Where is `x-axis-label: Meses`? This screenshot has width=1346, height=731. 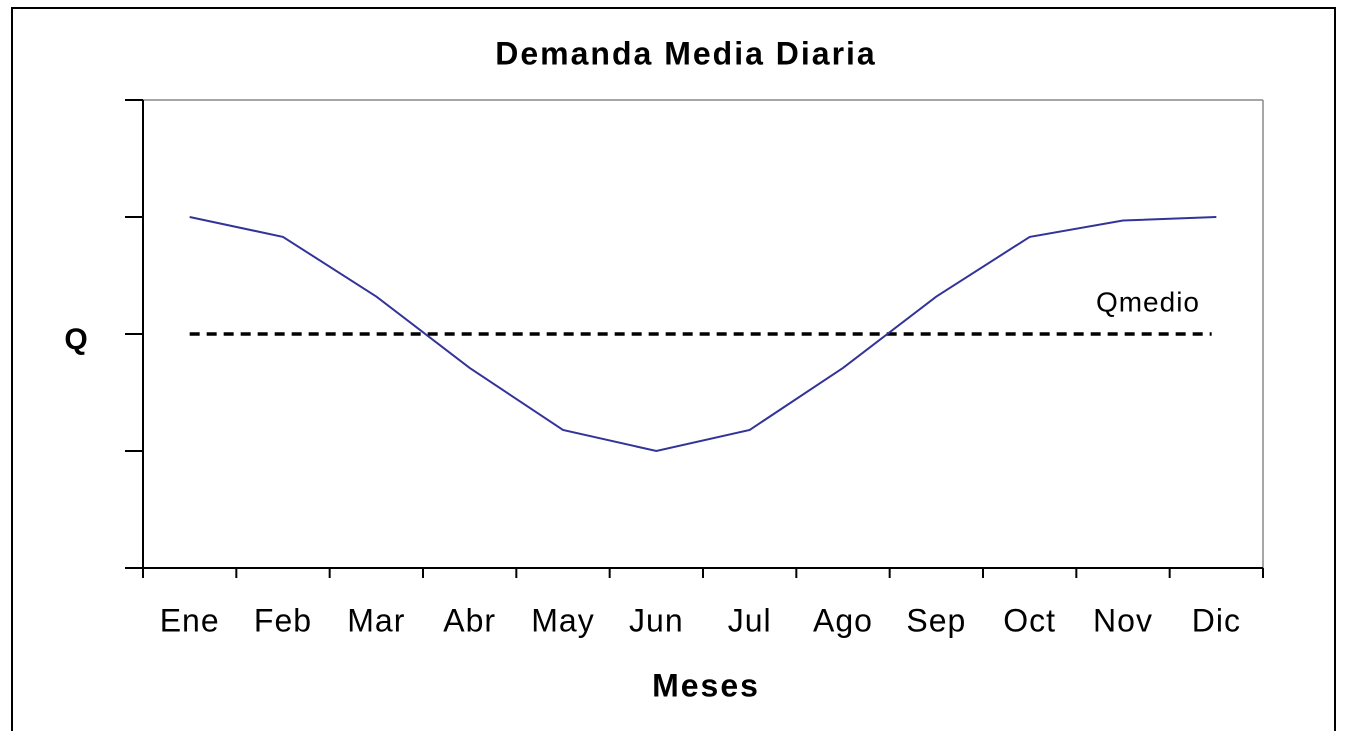
x-axis-label: Meses is located at coordinates (706, 685).